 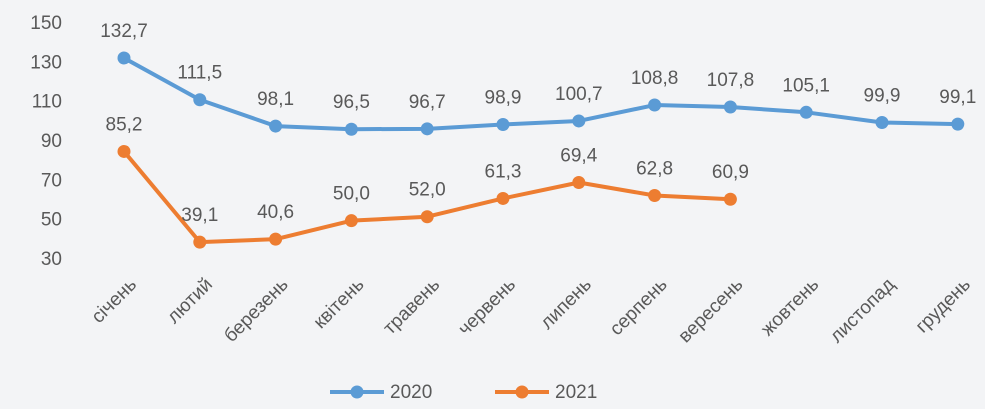 I want to click on y-tick-label: 110, so click(x=47, y=102).